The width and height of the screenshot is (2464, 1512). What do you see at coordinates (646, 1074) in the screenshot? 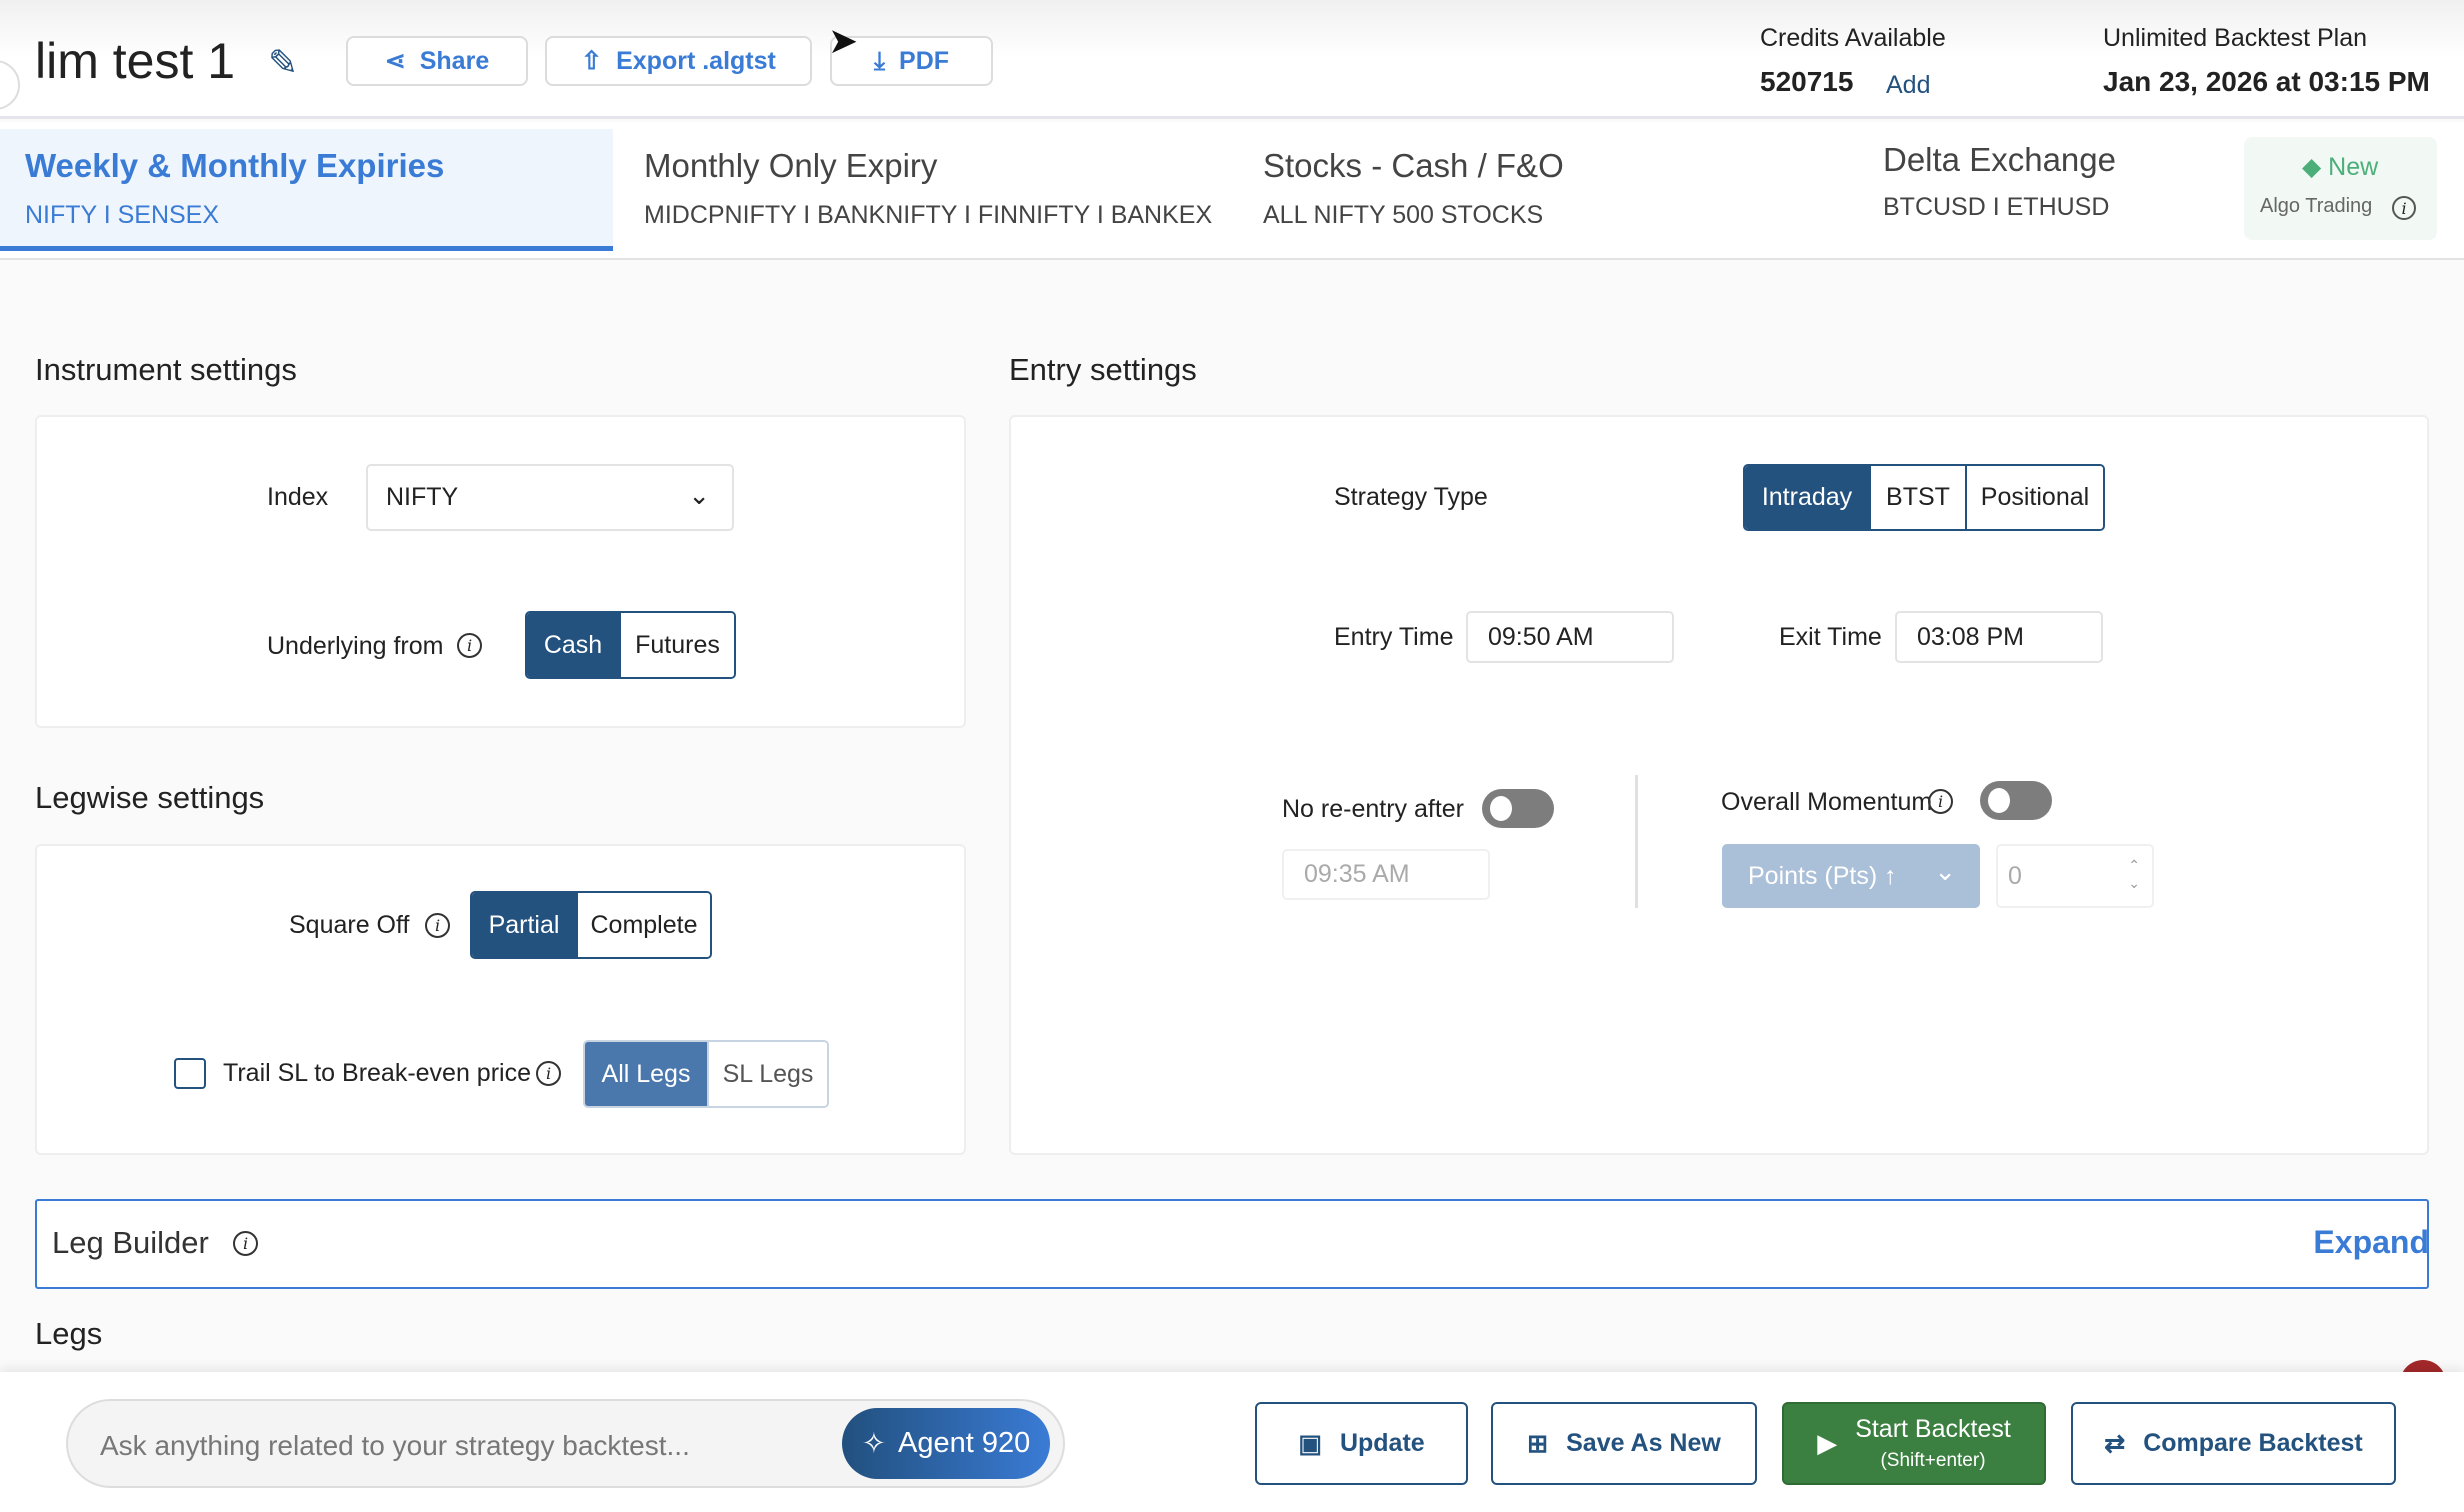
I see `option-all-legs: All Legs` at bounding box center [646, 1074].